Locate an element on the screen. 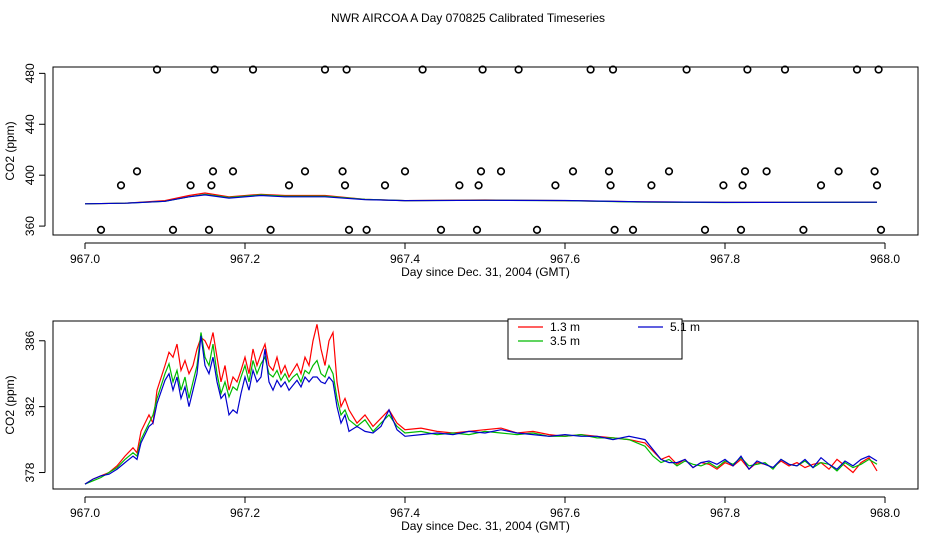 This screenshot has width=936, height=540. series-line-5-1-m is located at coordinates (481, 199).